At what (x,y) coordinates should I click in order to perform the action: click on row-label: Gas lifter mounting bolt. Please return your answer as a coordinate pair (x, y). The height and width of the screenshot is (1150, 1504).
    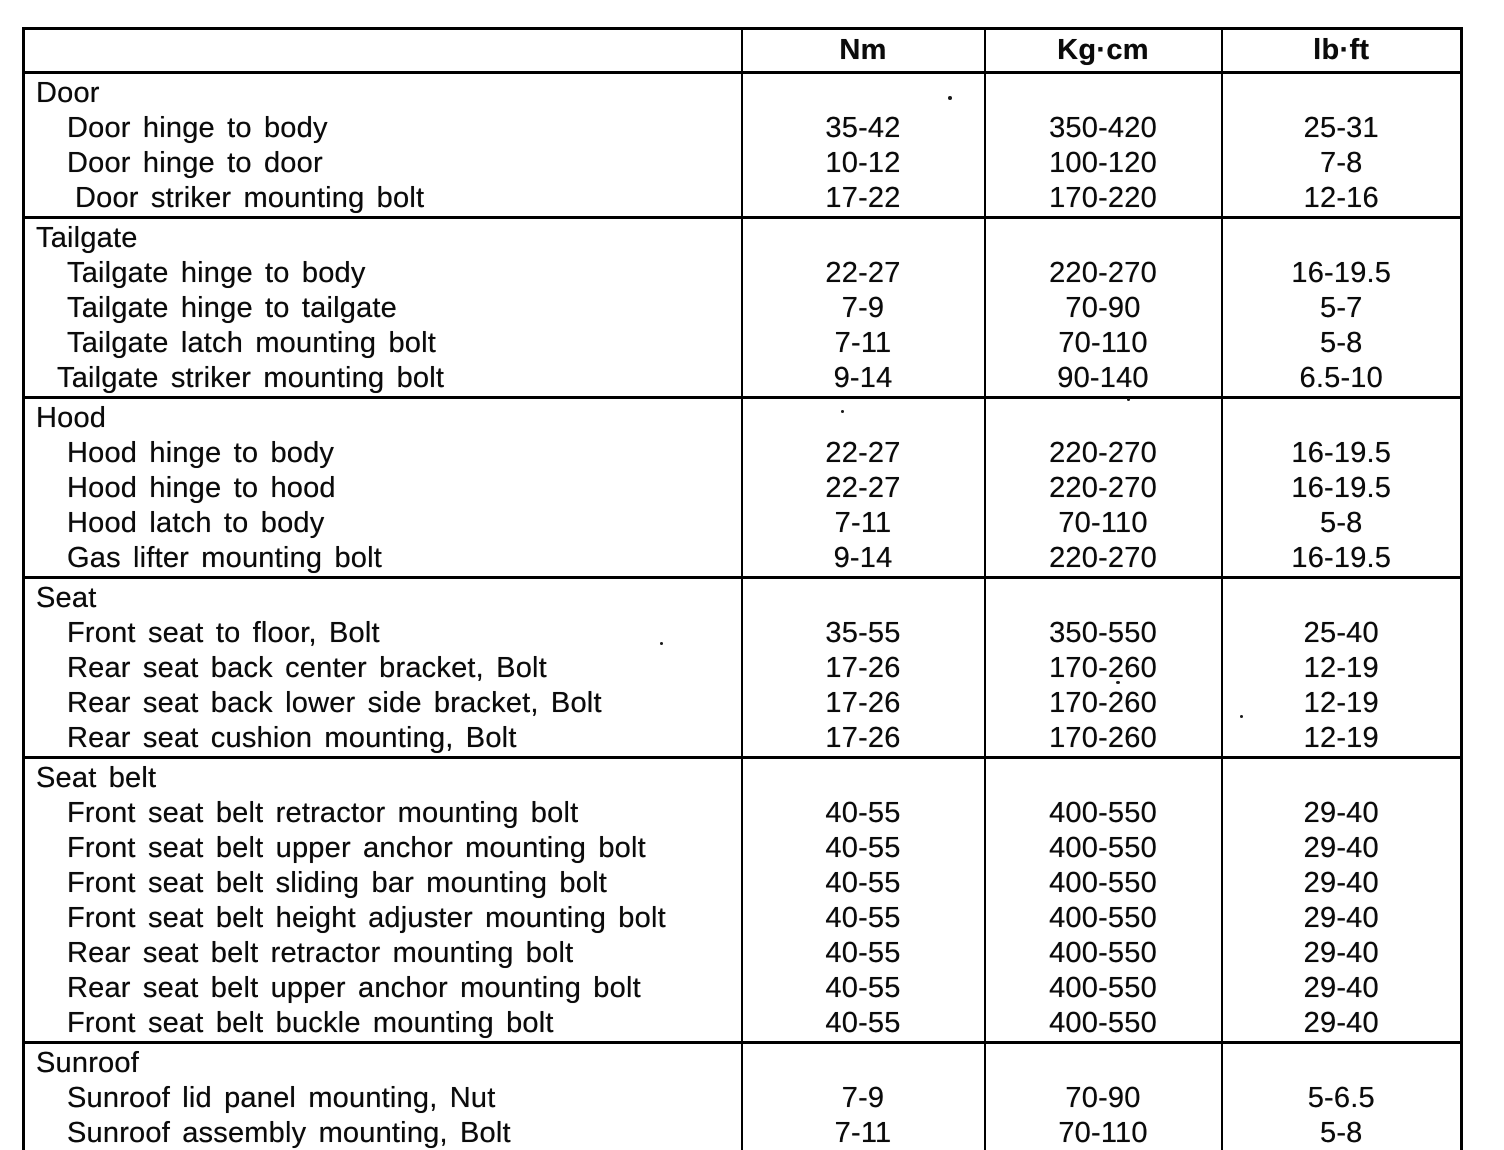
    Looking at the image, I should click on (224, 558).